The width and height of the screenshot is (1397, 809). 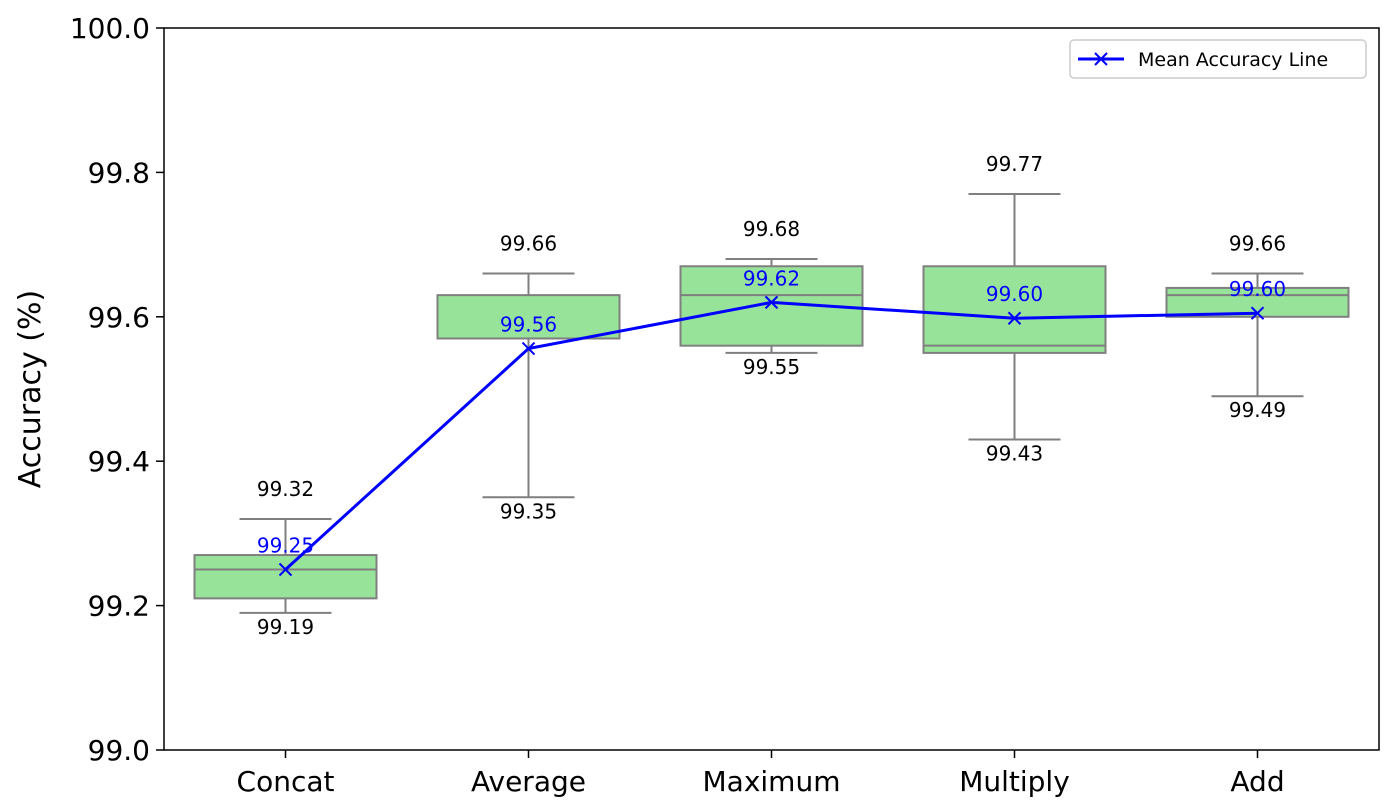 What do you see at coordinates (1014, 781) in the screenshot?
I see `x-tick-label: Multiply` at bounding box center [1014, 781].